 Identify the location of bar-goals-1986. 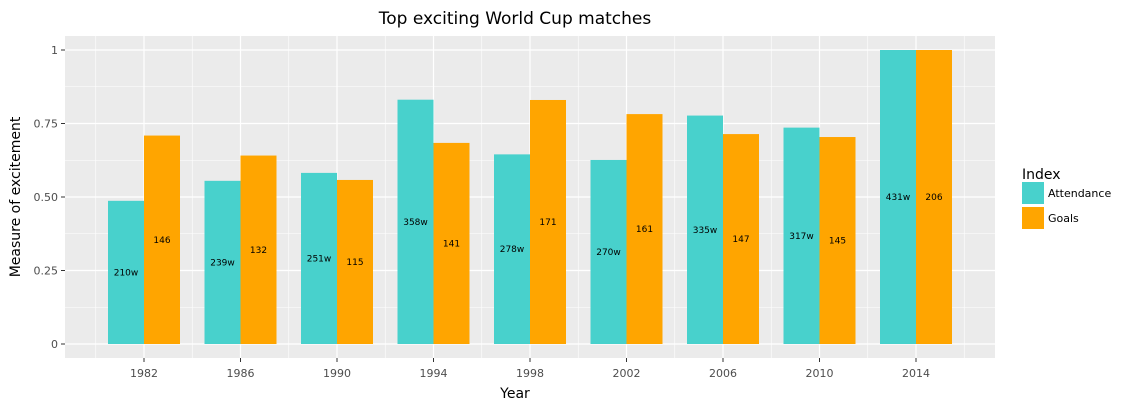
(258, 249).